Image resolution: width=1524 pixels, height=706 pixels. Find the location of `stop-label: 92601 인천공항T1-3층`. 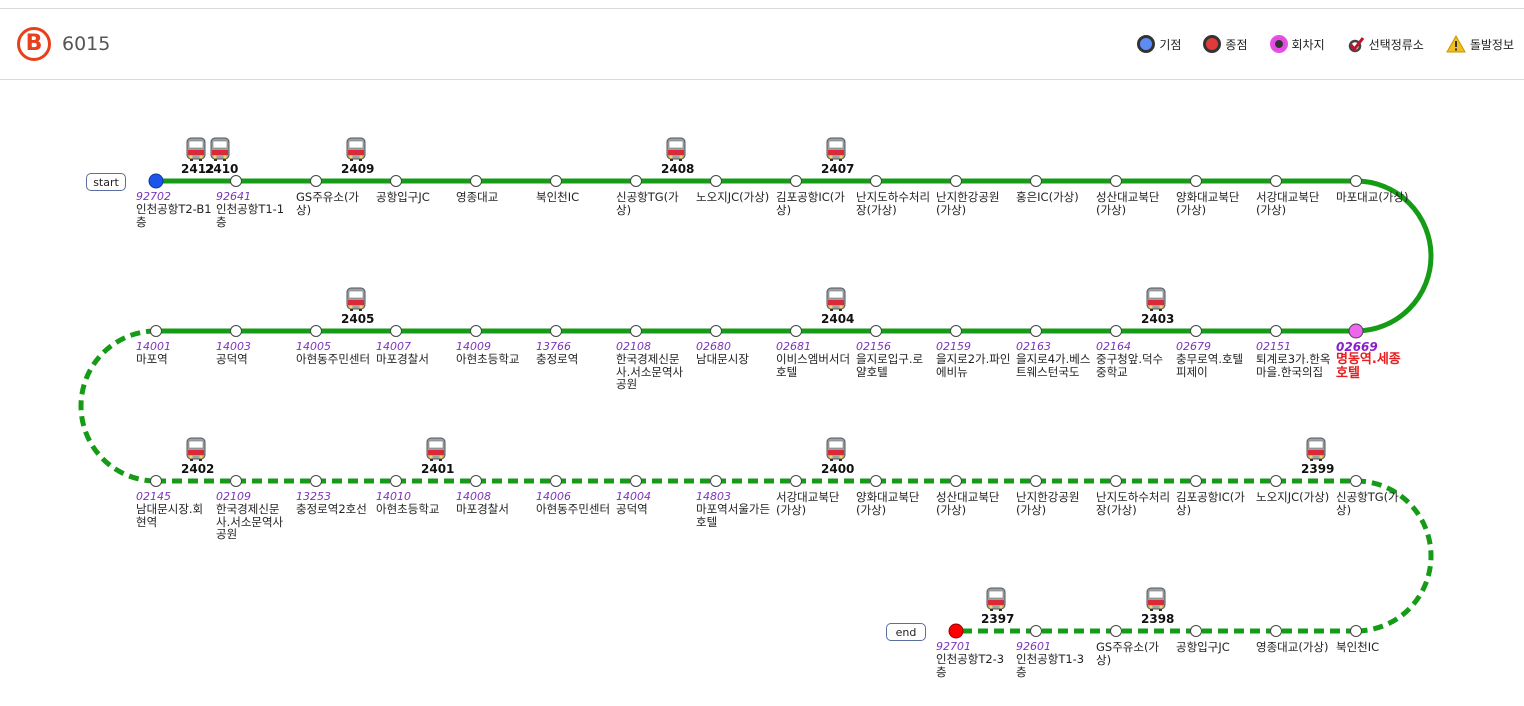

stop-label: 92601 인천공항T1-3층 is located at coordinates (1054, 659).